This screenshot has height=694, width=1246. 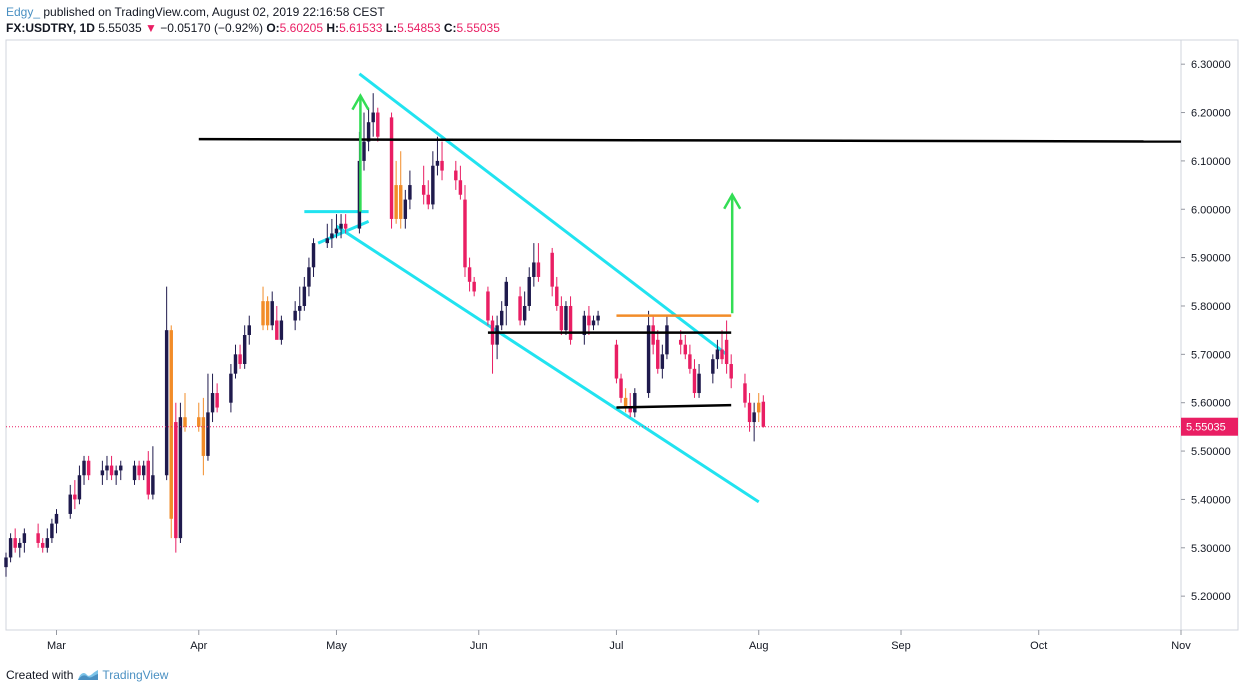 I want to click on time-axis: Mar Apr May Jun Jul Aug Sep Oct Nov, so click(x=619, y=641).